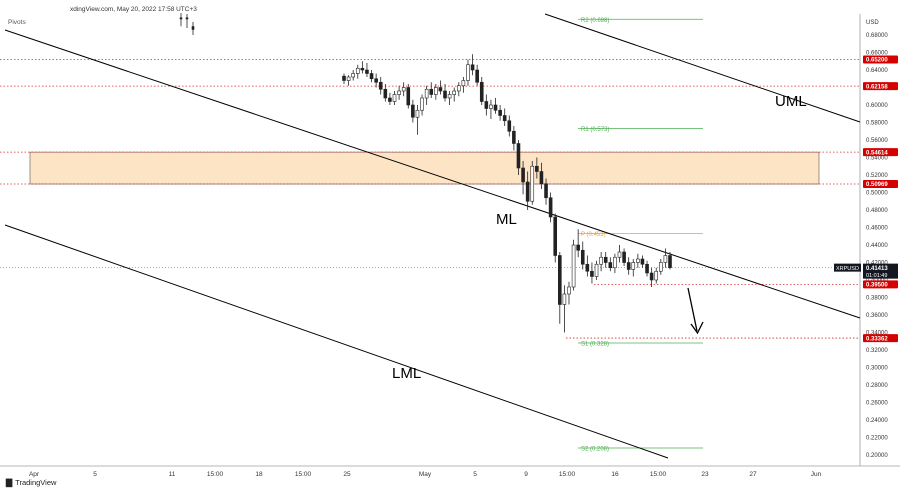 The image size is (900, 497). Describe the element at coordinates (17, 22) in the screenshot. I see `indicator-label: Pivots` at that location.